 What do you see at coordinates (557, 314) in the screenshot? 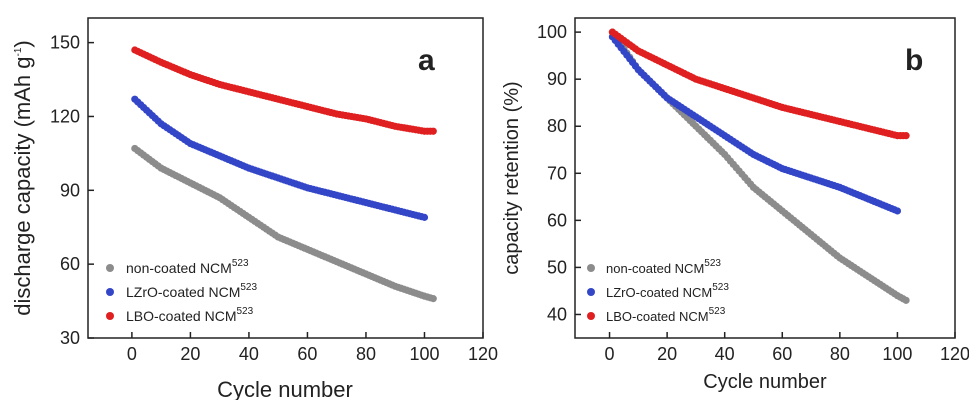
I see `panel-b-y-tick-label: 40` at bounding box center [557, 314].